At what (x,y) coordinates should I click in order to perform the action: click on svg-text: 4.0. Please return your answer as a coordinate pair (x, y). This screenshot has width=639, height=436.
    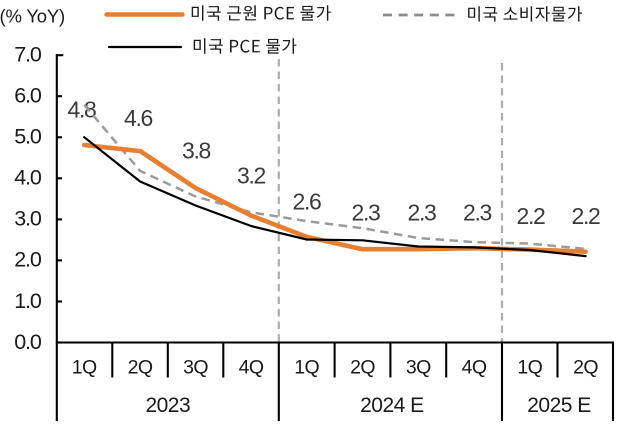
    Looking at the image, I should click on (28, 178).